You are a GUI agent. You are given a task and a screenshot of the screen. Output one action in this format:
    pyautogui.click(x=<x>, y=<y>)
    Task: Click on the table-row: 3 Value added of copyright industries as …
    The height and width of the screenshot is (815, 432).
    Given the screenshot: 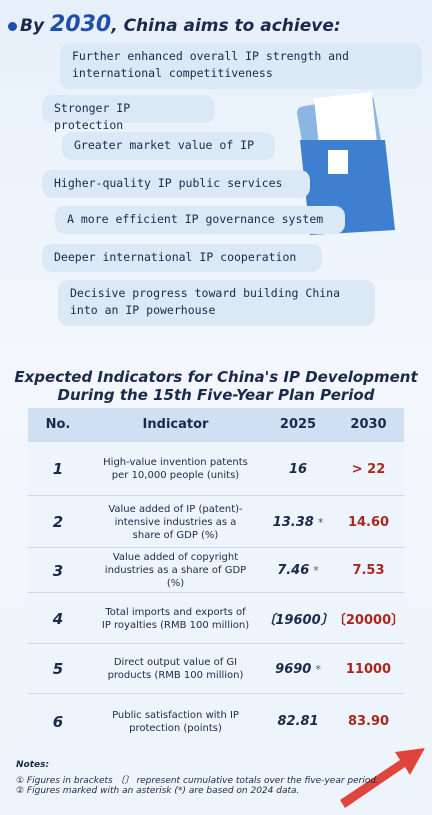 What is the action you would take?
    pyautogui.click(x=216, y=570)
    